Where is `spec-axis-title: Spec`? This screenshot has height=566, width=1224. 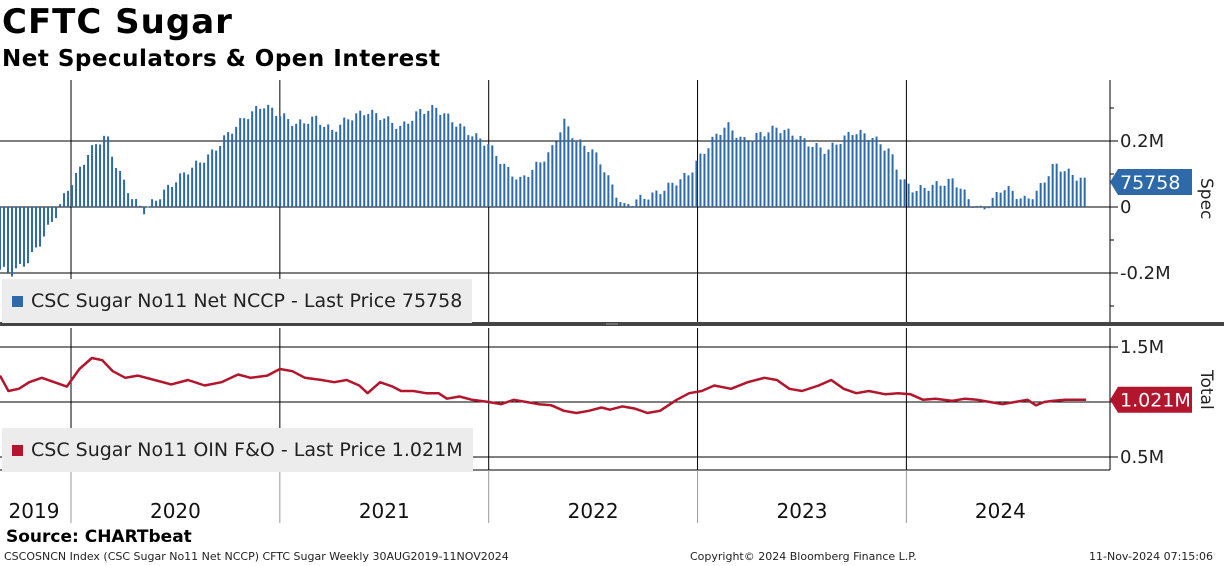
spec-axis-title: Spec is located at coordinates (1206, 199).